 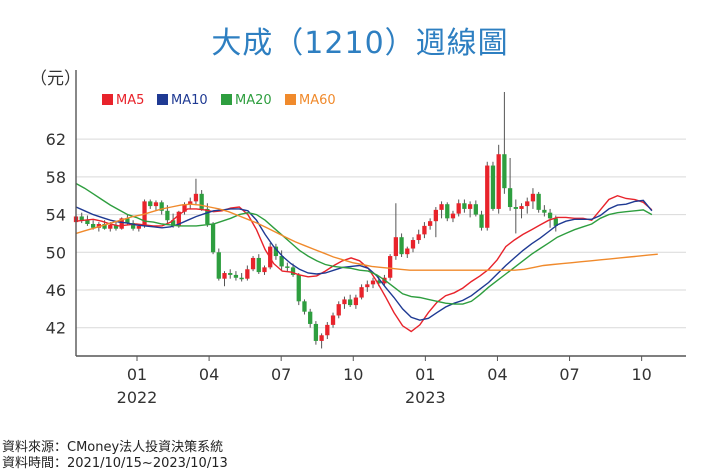 What do you see at coordinates (56, 328) in the screenshot?
I see `y-tick-label: 42` at bounding box center [56, 328].